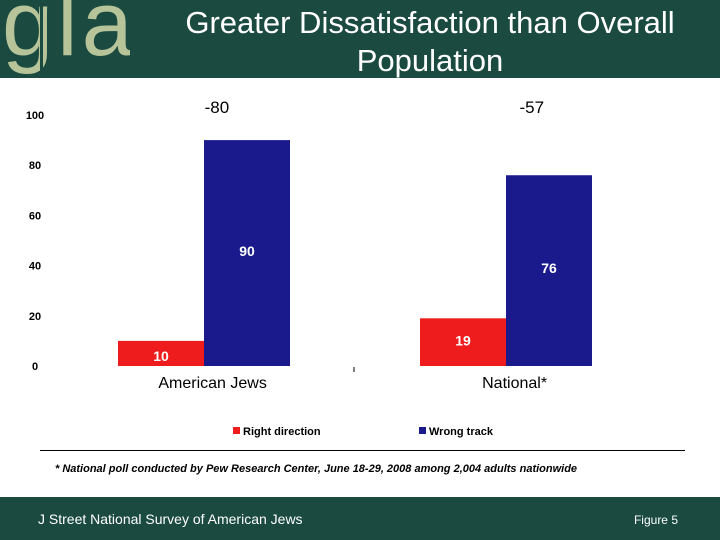 The height and width of the screenshot is (540, 720). Describe the element at coordinates (532, 107) in the screenshot. I see `net-label: -57` at that location.